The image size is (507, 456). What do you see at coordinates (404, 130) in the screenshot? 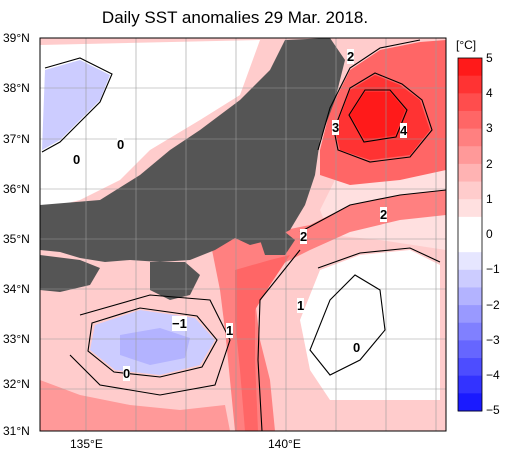
I see `contour-label: 4` at bounding box center [404, 130].